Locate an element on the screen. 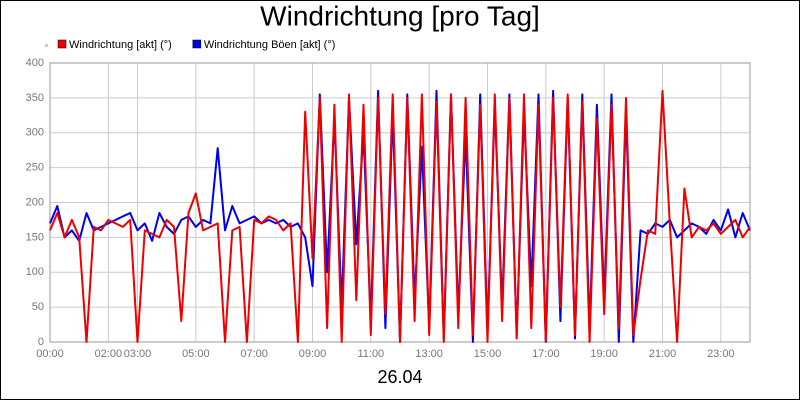 The width and height of the screenshot is (800, 400). x-tick-label: 09:00 is located at coordinates (313, 354).